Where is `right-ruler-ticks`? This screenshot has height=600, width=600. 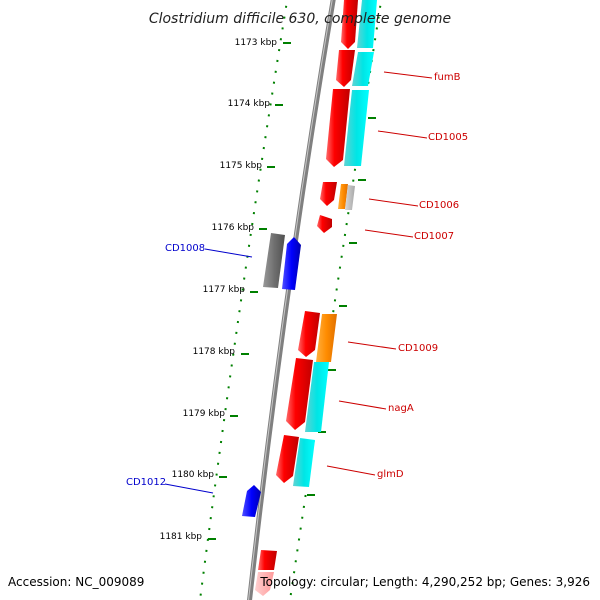
right-ruler-ticks is located at coordinates (341, 306).